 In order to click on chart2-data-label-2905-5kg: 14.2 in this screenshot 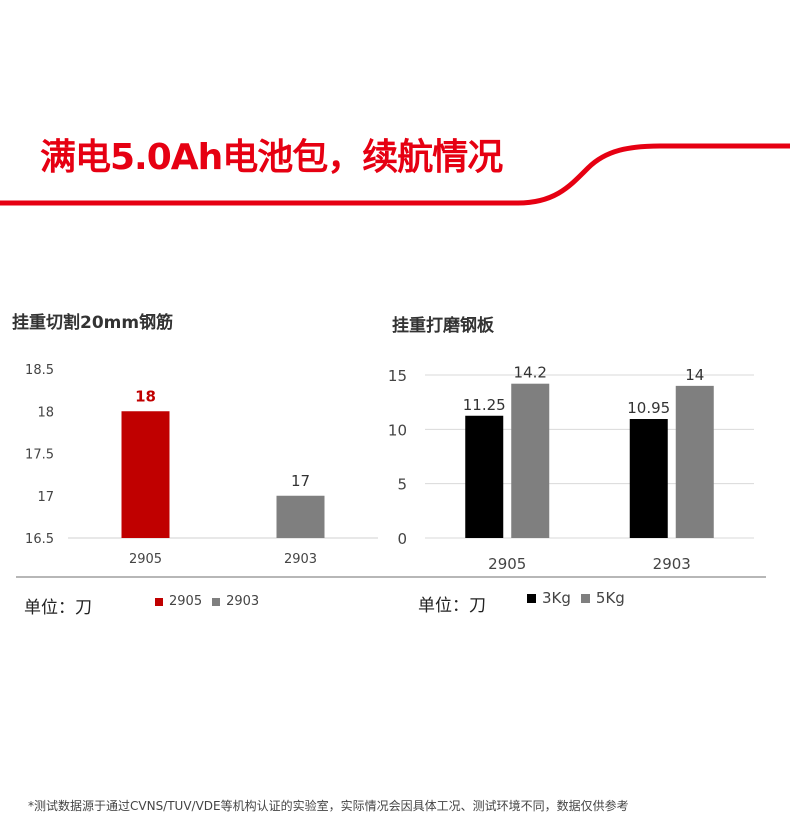, I will do `click(530, 373)`.